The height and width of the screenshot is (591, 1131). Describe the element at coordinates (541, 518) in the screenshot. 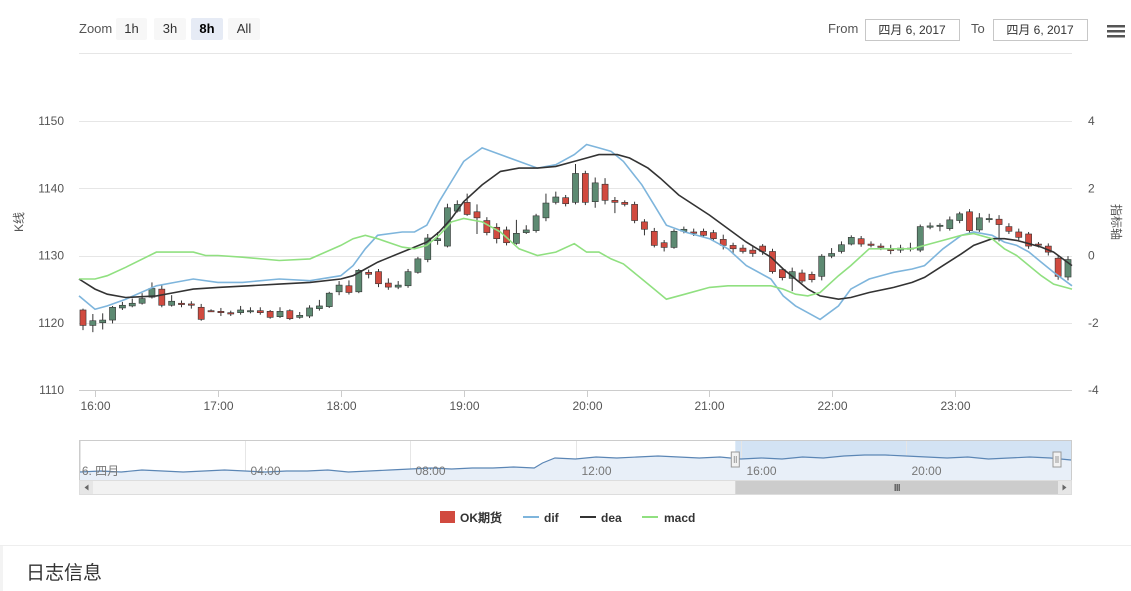

I see `legend-item-dif: dif` at that location.